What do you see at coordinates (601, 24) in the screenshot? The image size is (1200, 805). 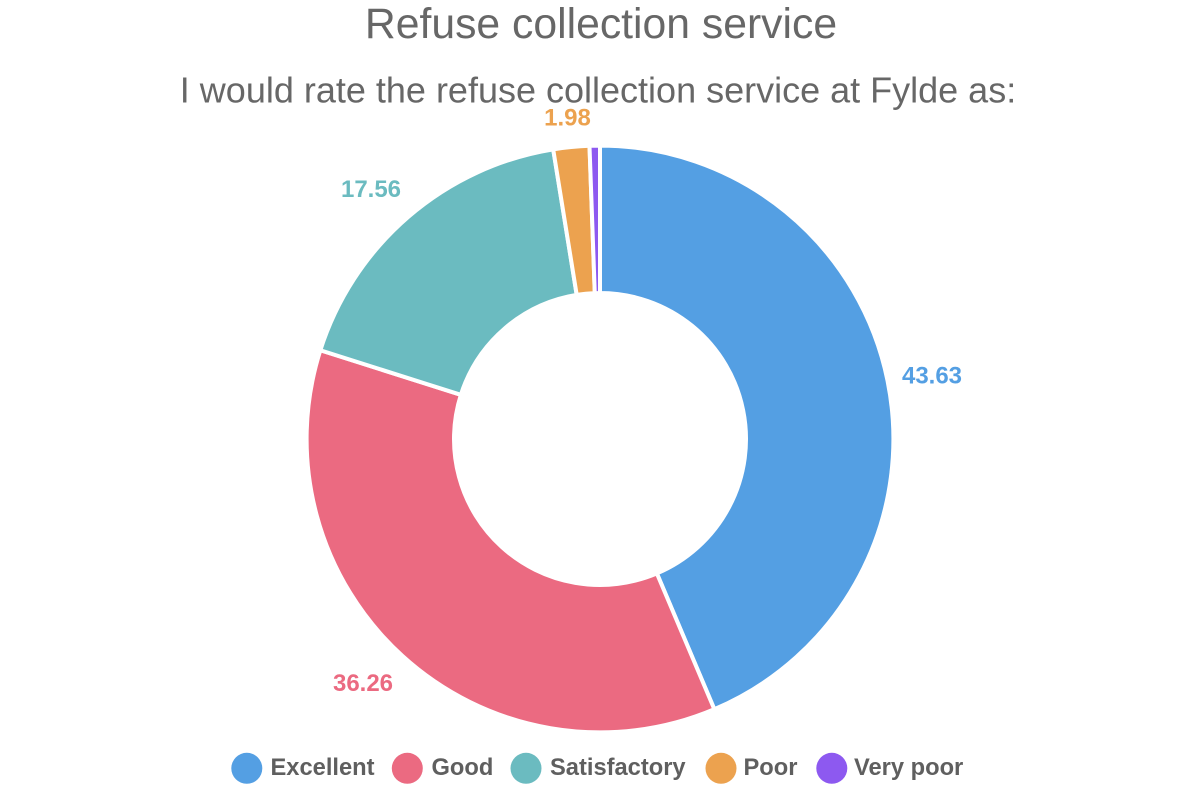 I see `svg-text: Refuse collection service` at bounding box center [601, 24].